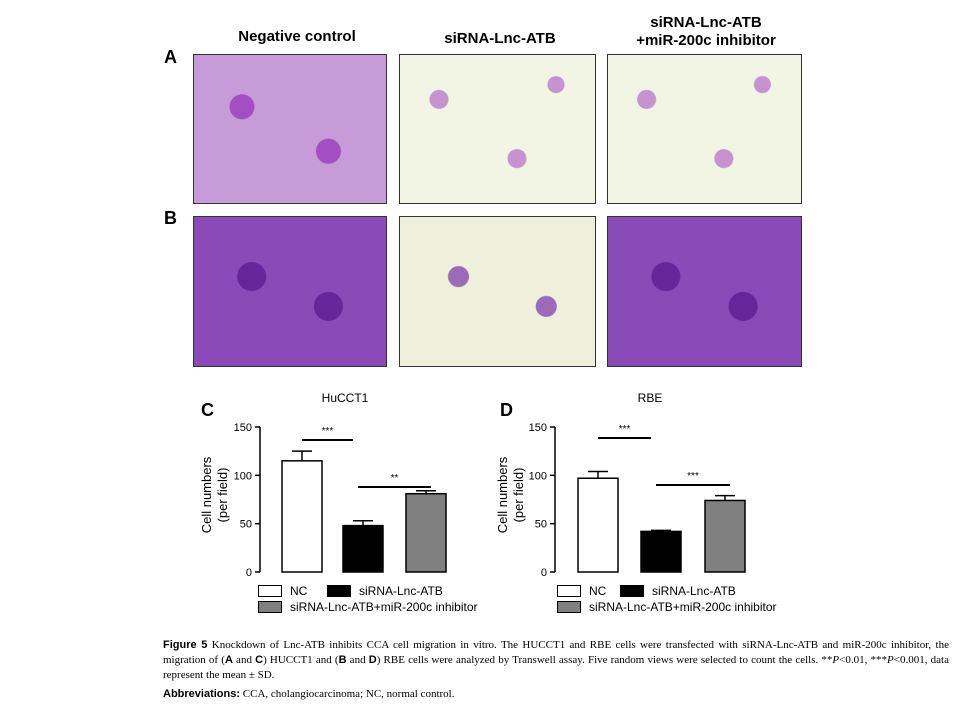 This screenshot has height=715, width=971. What do you see at coordinates (544, 573) in the screenshot?
I see `chart-d-ytick-label: 0` at bounding box center [544, 573].